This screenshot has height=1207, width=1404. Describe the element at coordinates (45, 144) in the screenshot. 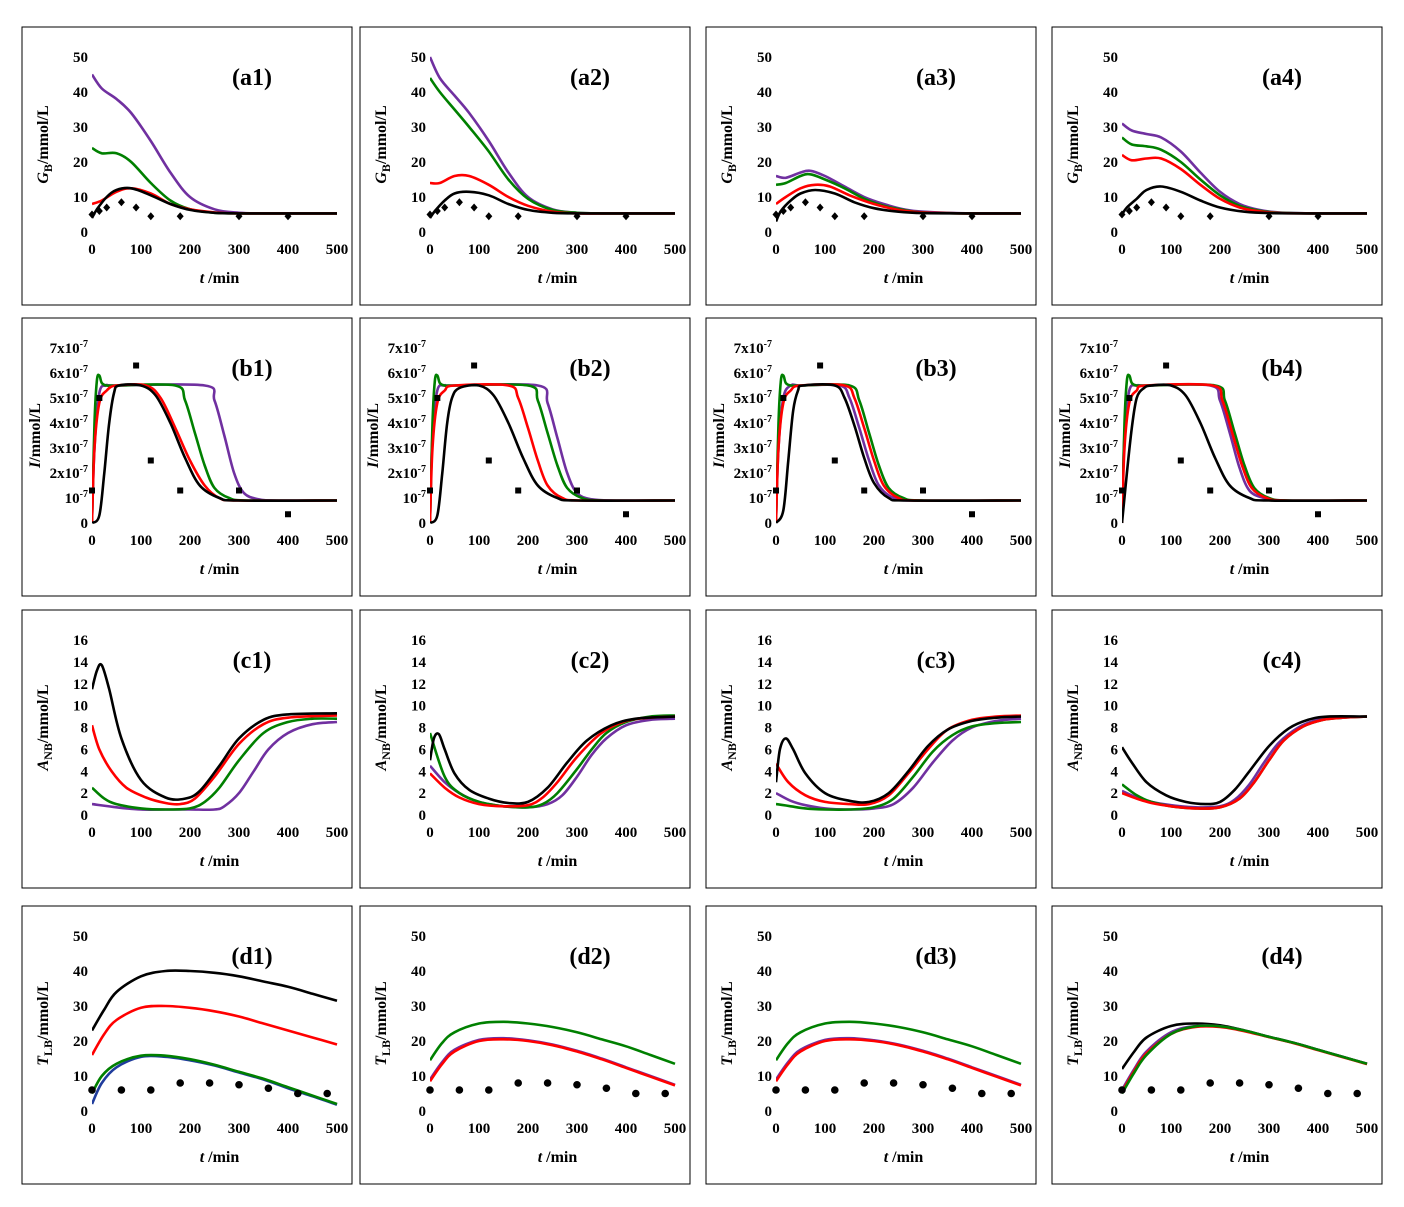

I see `y-axis-title: GB/mmol/L` at that location.